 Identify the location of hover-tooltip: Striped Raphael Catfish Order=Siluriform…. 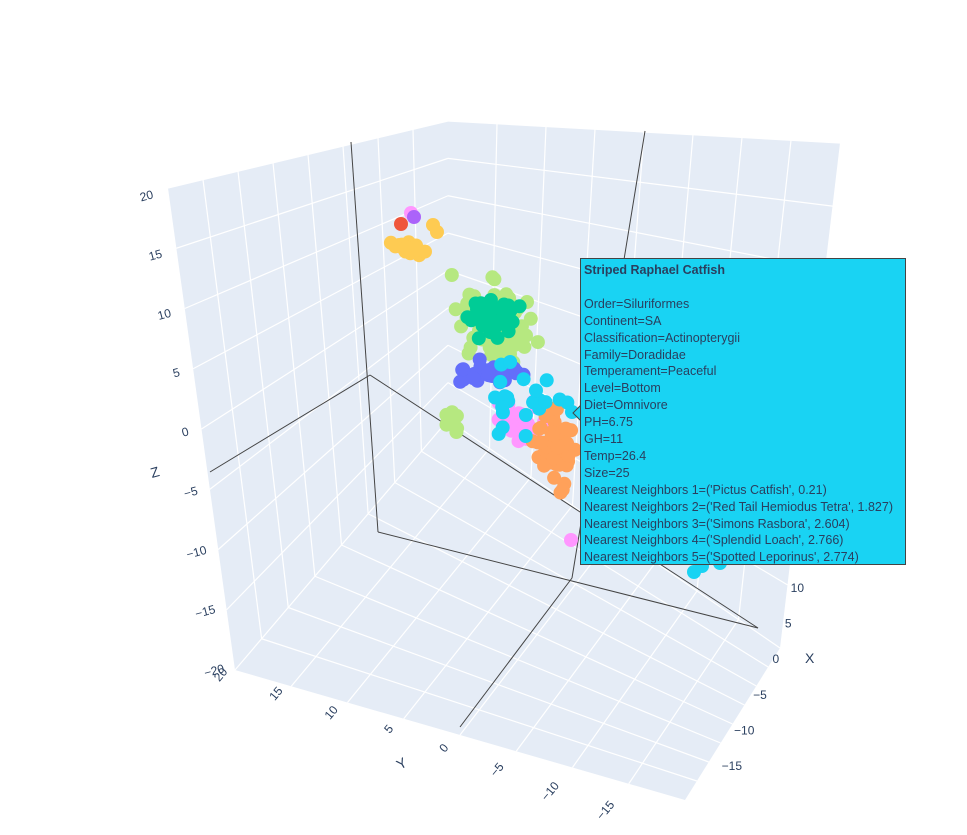
(743, 411).